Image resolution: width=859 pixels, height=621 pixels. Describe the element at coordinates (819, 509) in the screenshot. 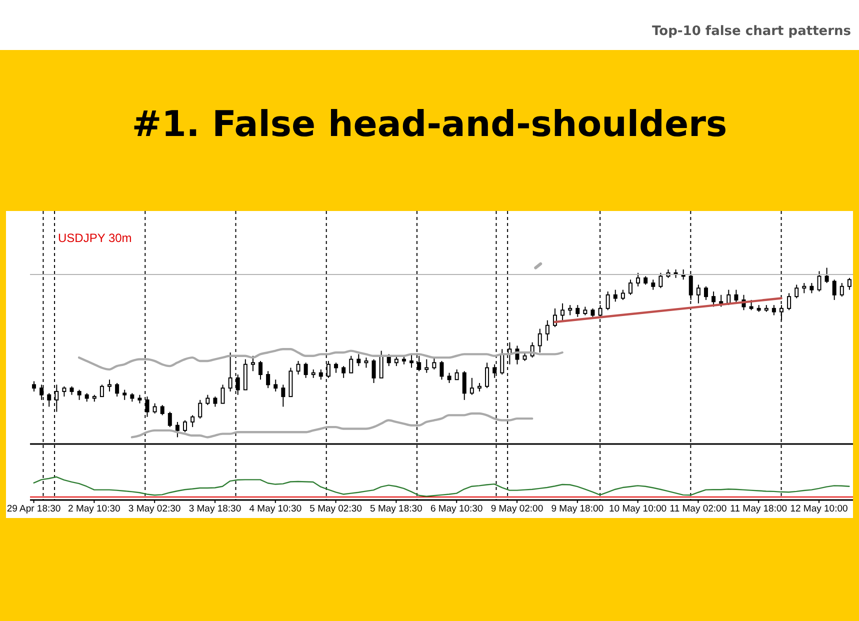

I see `x-tick-label: 12 May 10:00` at that location.